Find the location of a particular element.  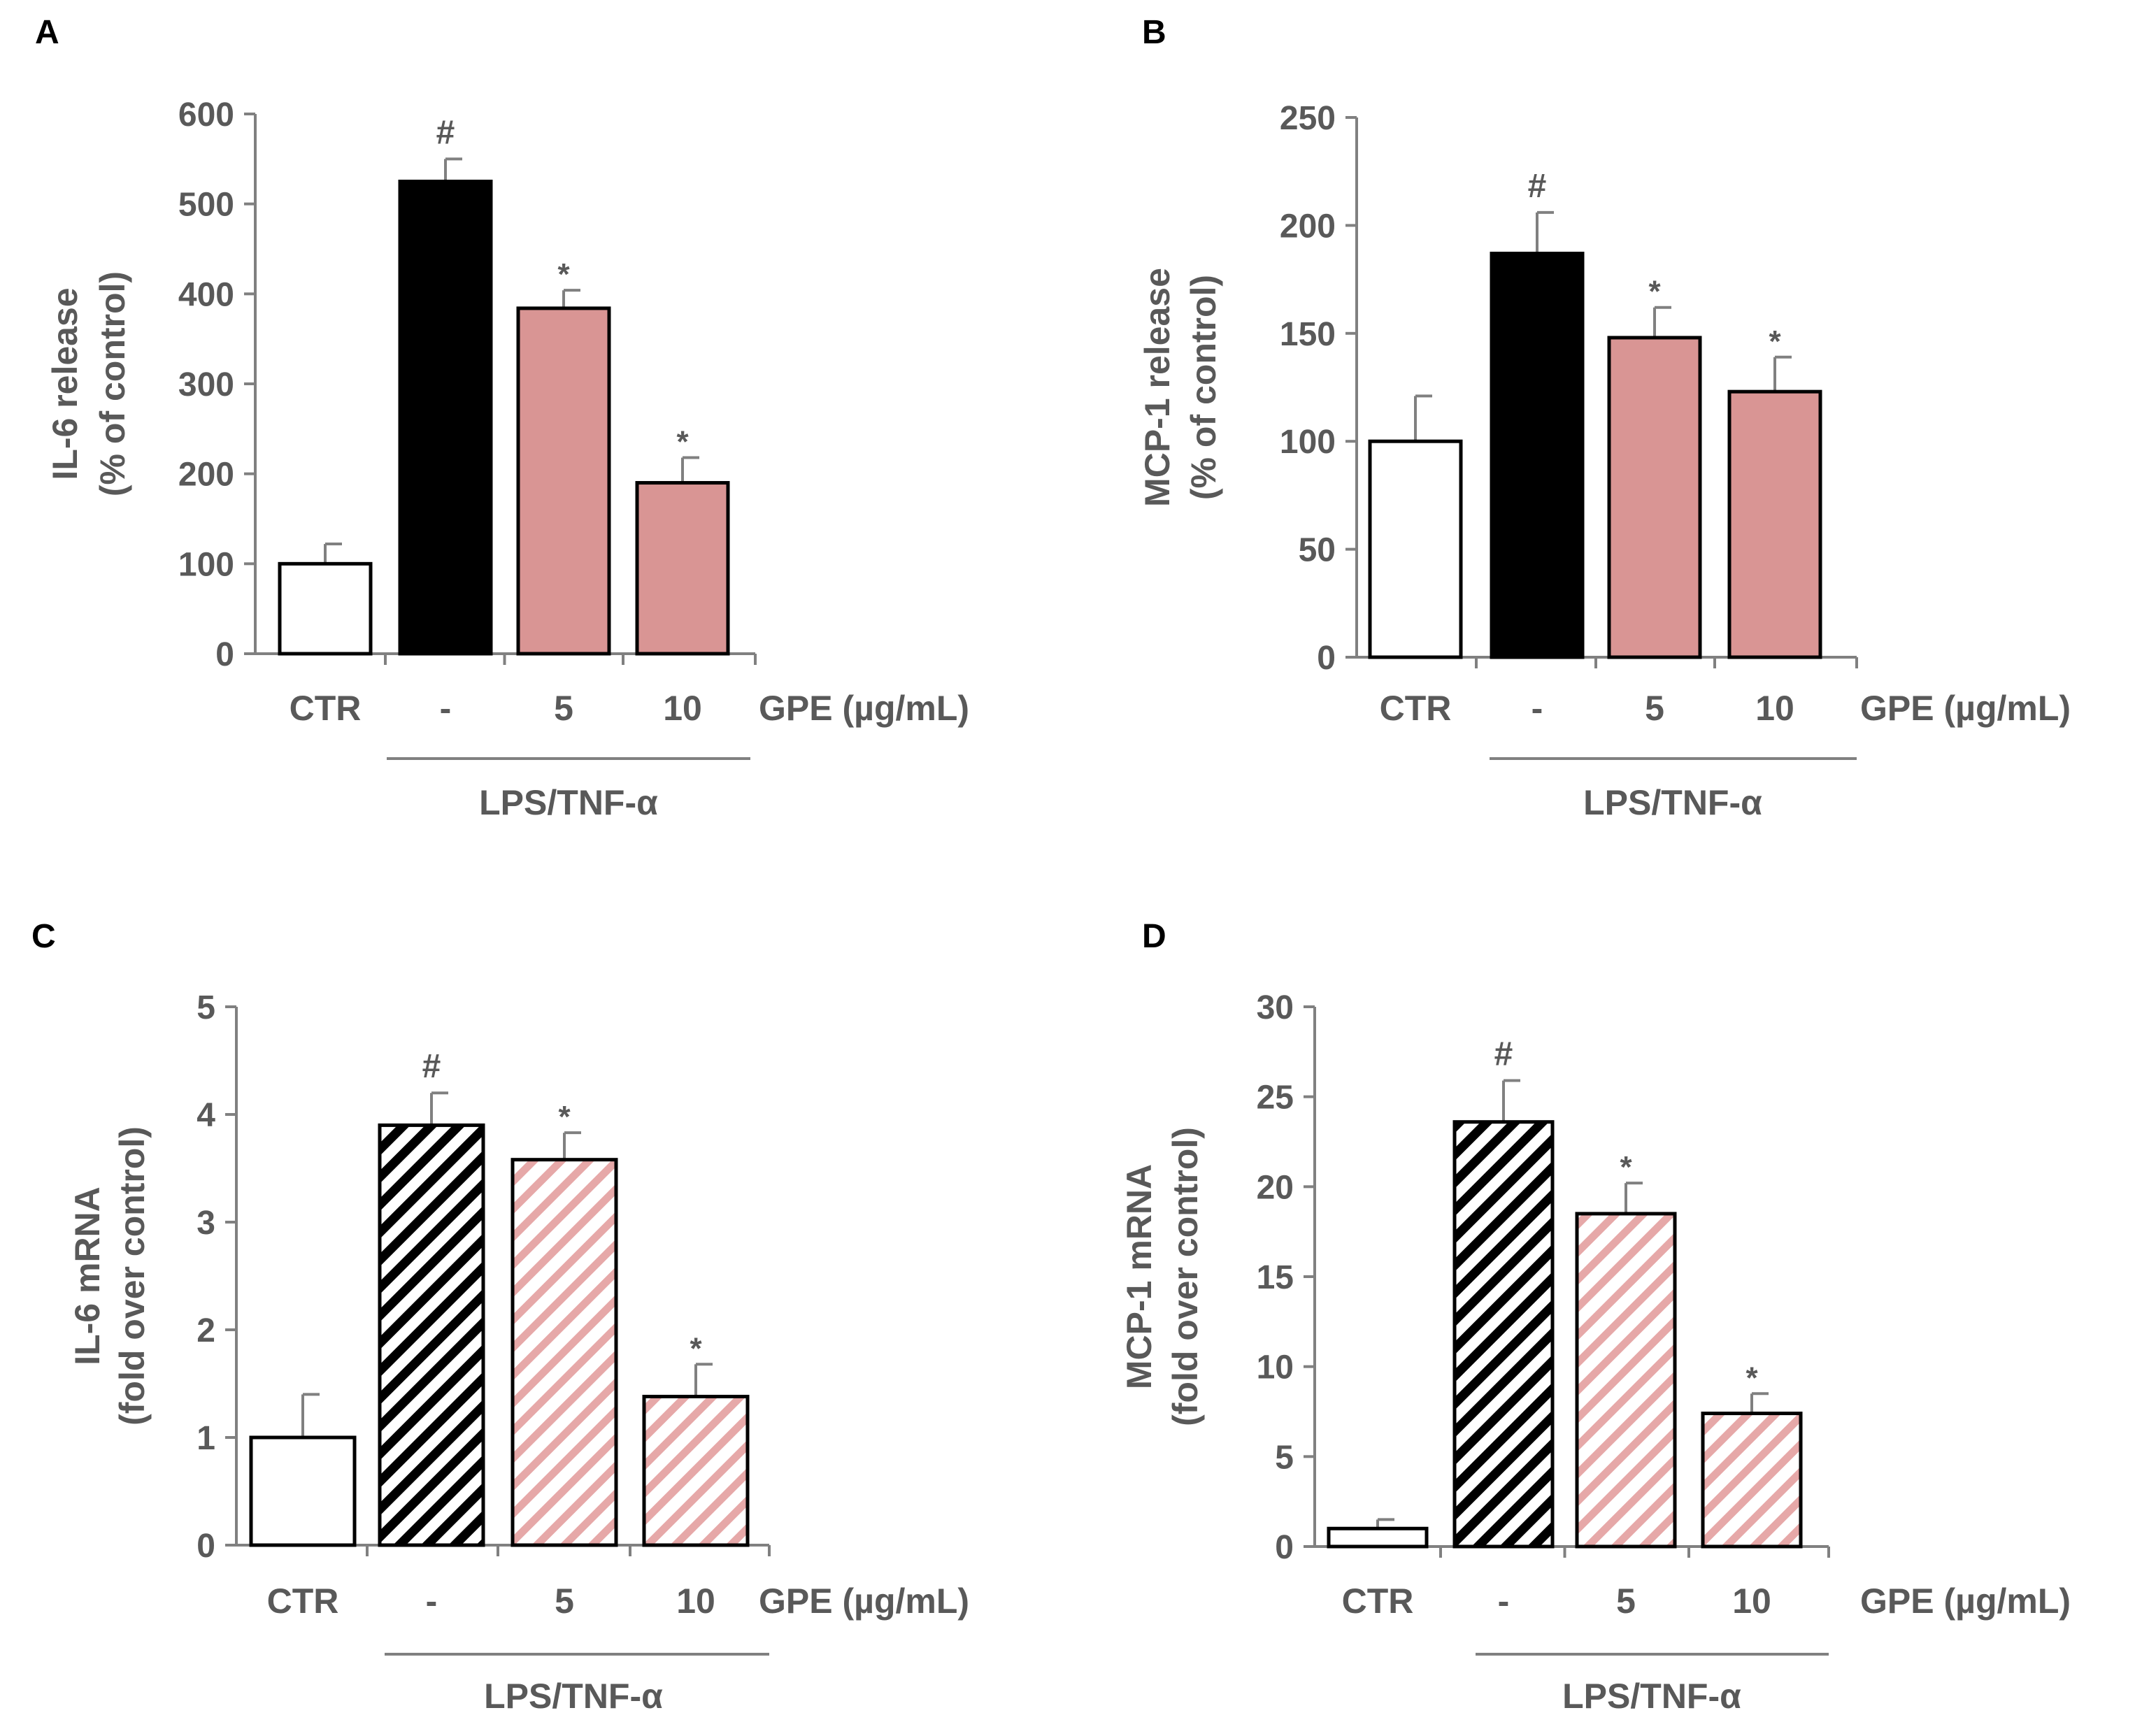

y-tick-label: 250 is located at coordinates (1308, 118).